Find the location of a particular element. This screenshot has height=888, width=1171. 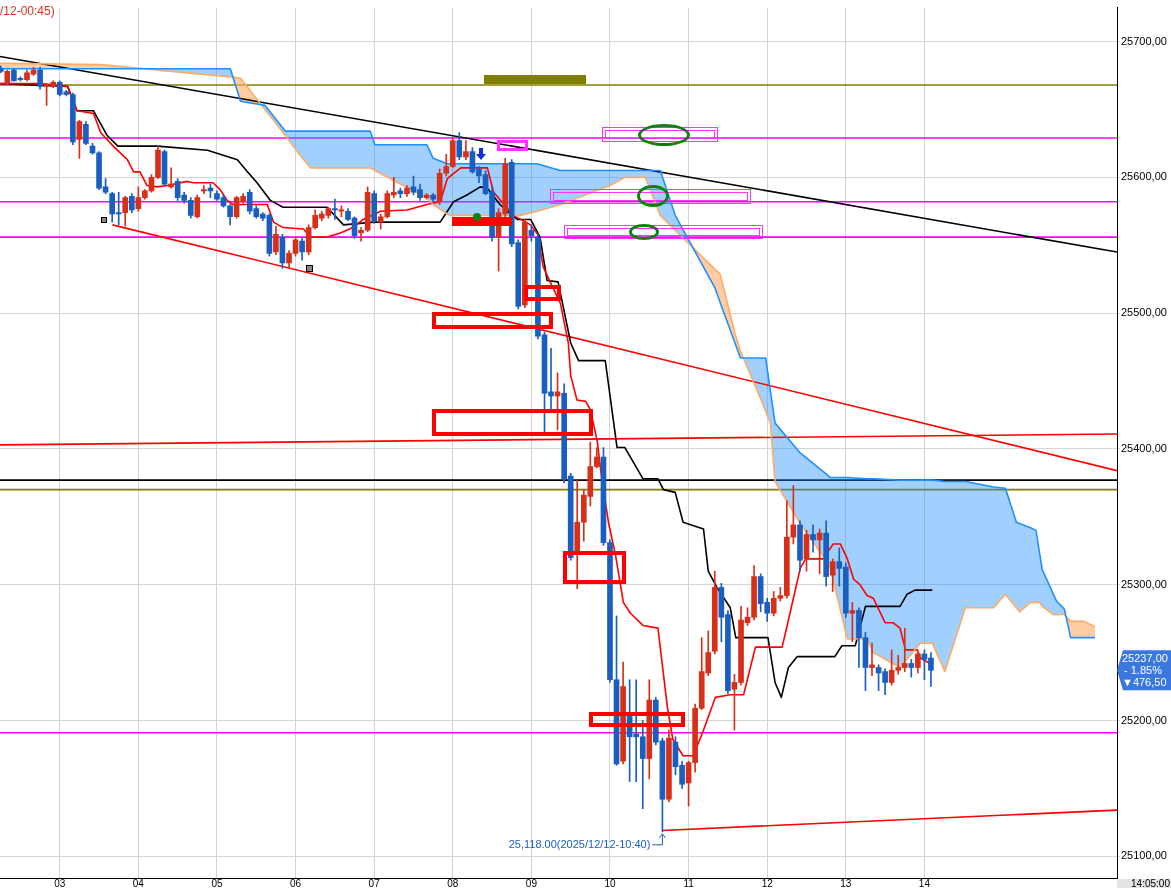

x-tick-label: 06 is located at coordinates (296, 882).